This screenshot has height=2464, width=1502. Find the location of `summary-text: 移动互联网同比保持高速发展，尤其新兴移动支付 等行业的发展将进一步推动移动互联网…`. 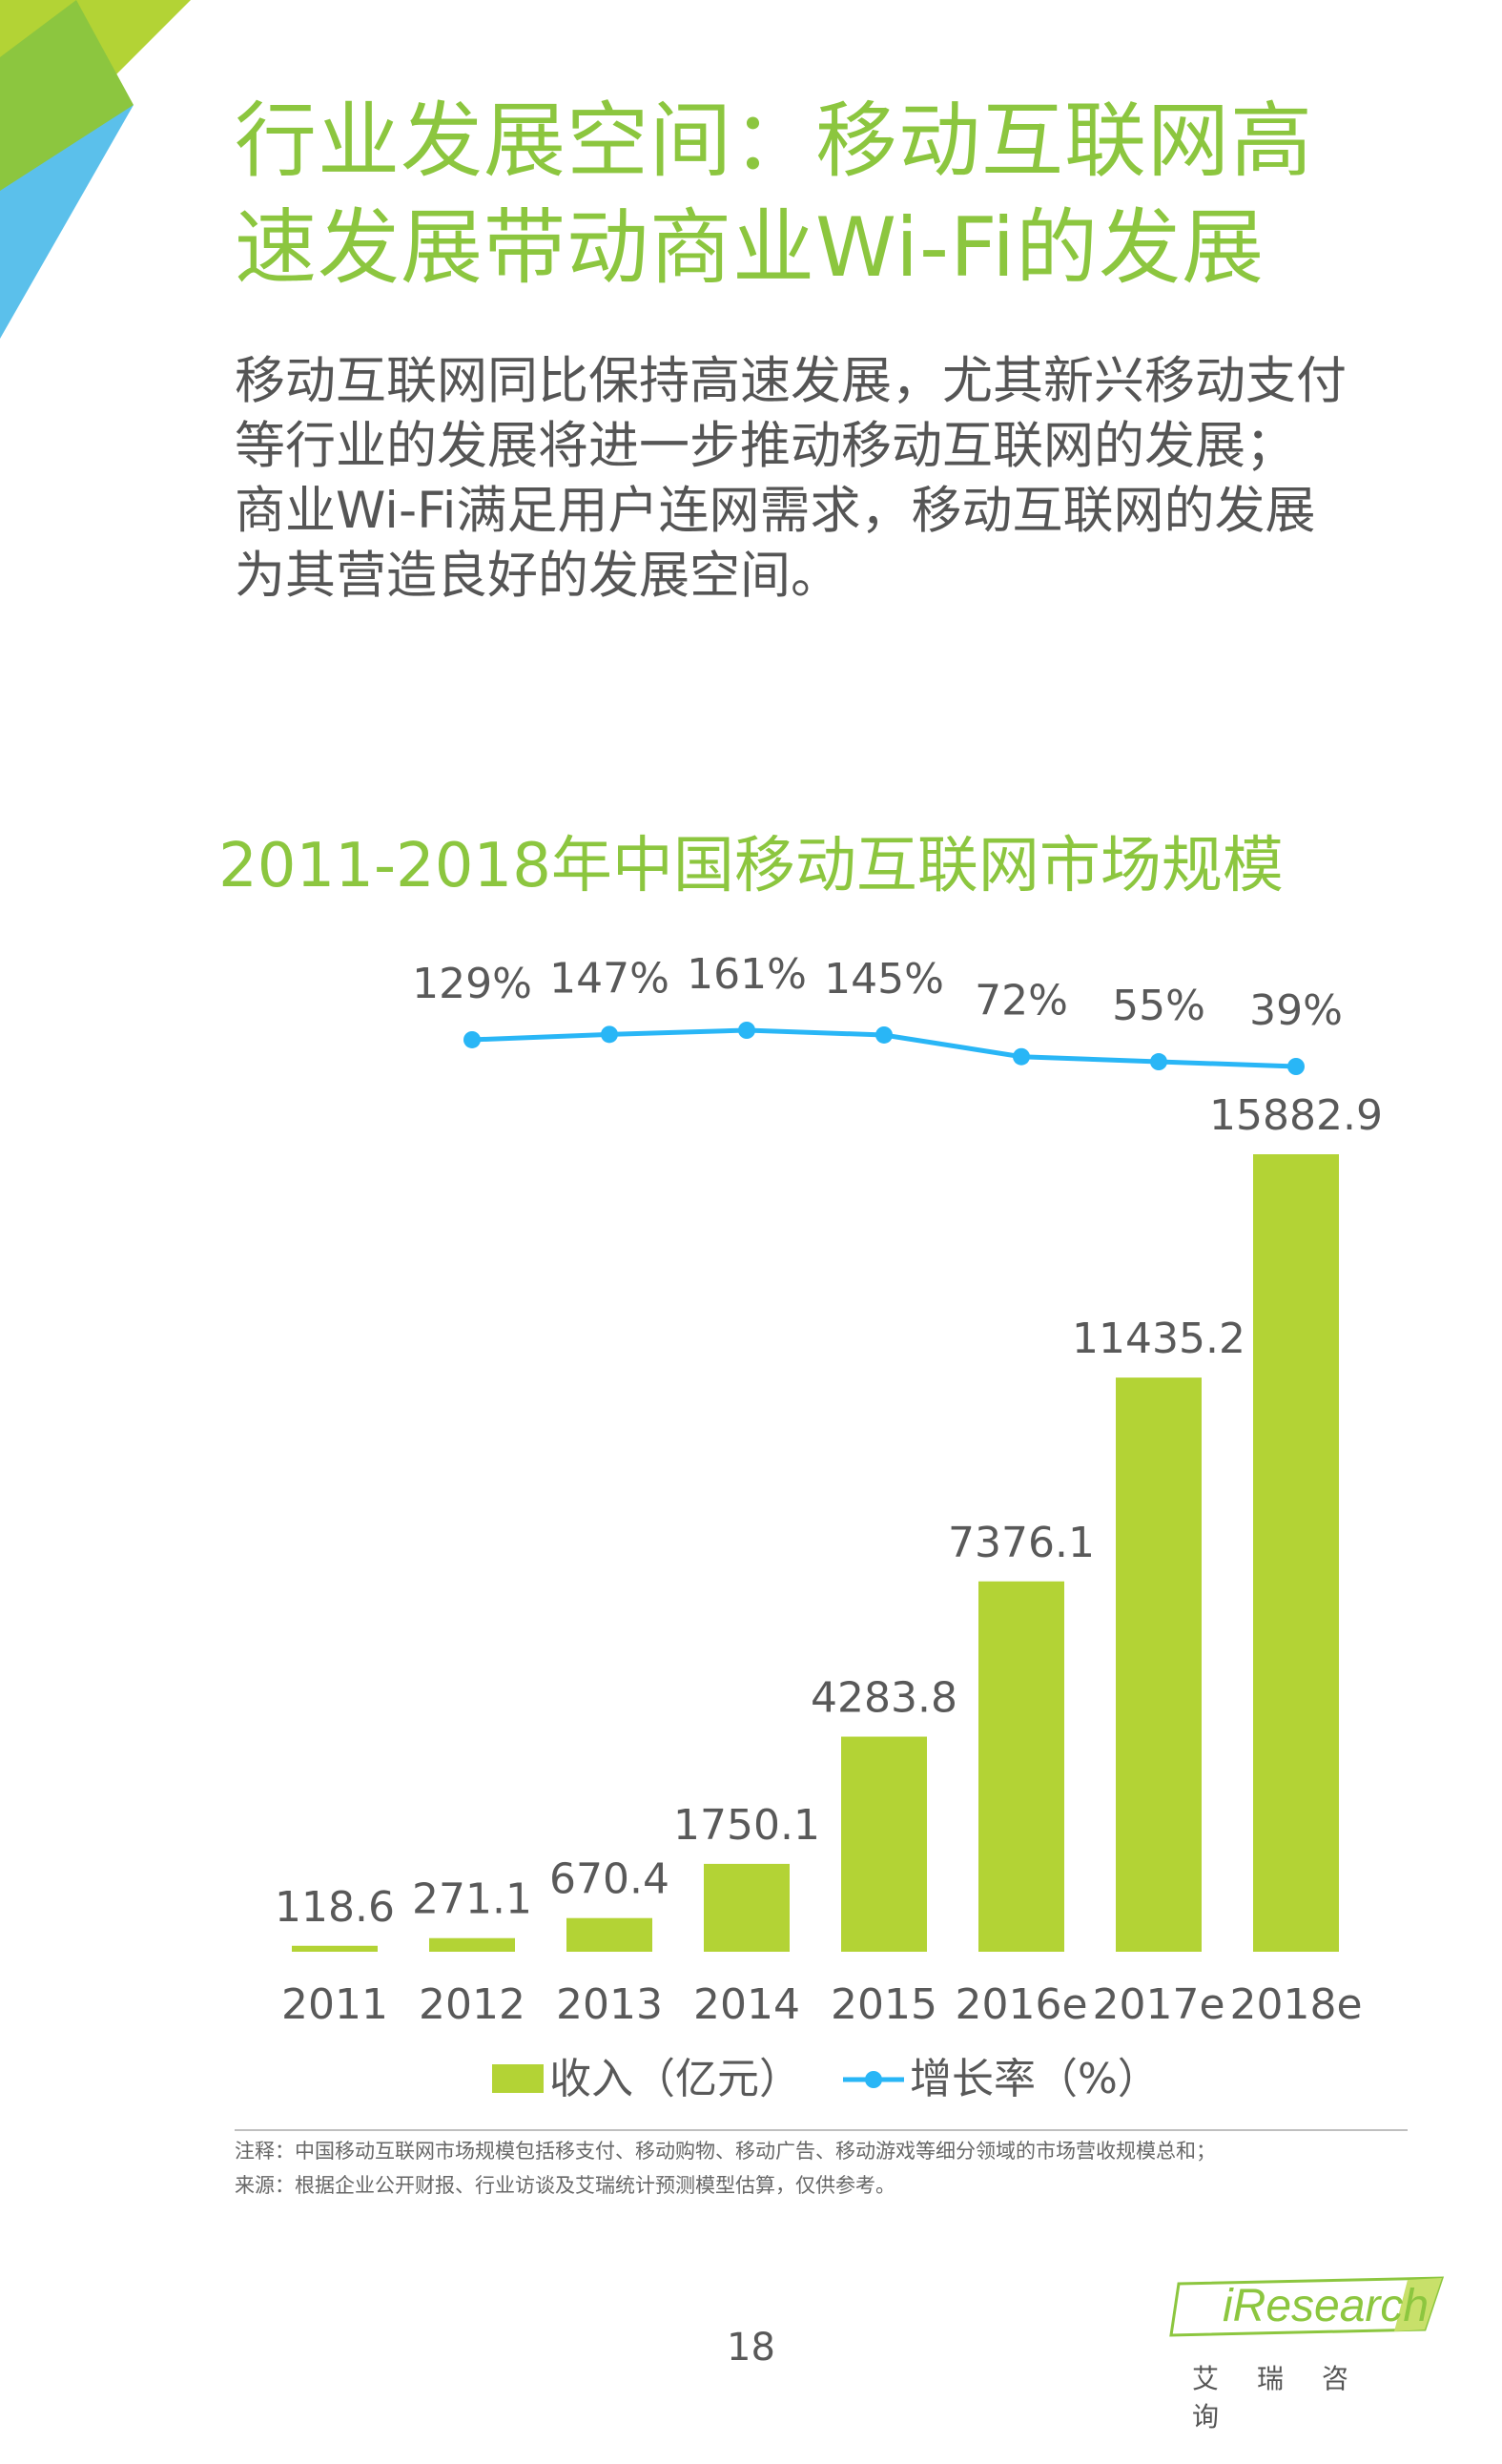

summary-text: 移动互联网同比保持高速发展，尤其新兴移动支付 等行业的发展将进一步推动移动互联网… is located at coordinates (831, 479).